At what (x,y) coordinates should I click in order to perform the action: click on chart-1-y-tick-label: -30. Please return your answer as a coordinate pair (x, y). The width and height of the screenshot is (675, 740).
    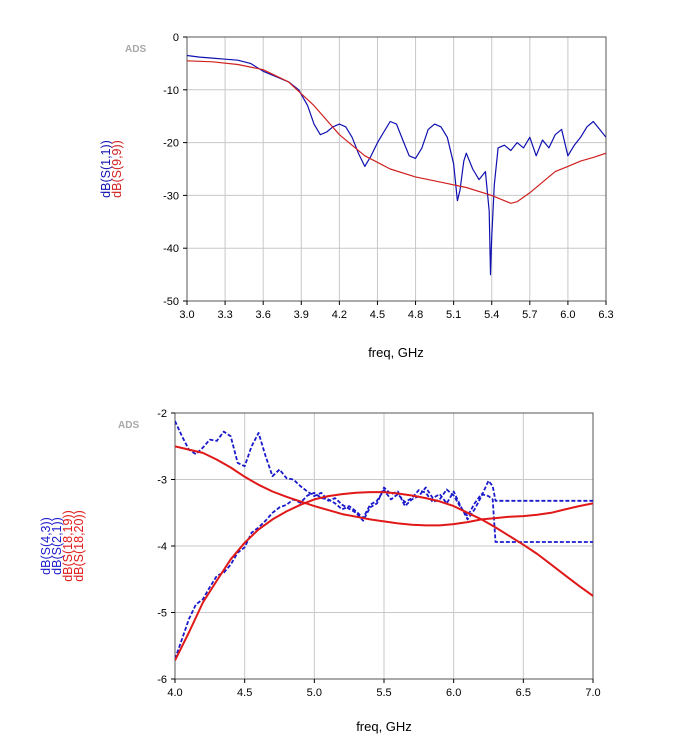
    Looking at the image, I should click on (171, 196).